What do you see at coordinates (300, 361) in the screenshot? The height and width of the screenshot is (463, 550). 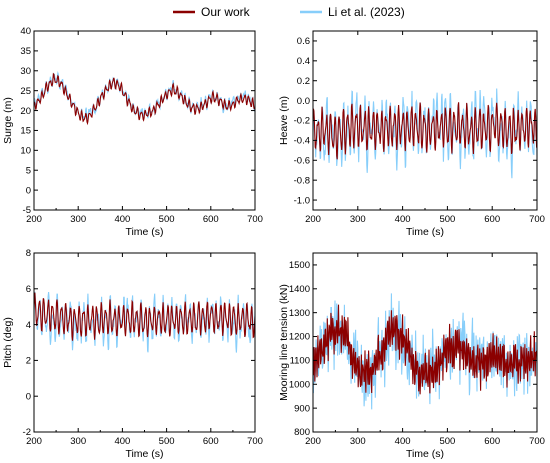 I see `y-tick-label: 1100` at bounding box center [300, 361].